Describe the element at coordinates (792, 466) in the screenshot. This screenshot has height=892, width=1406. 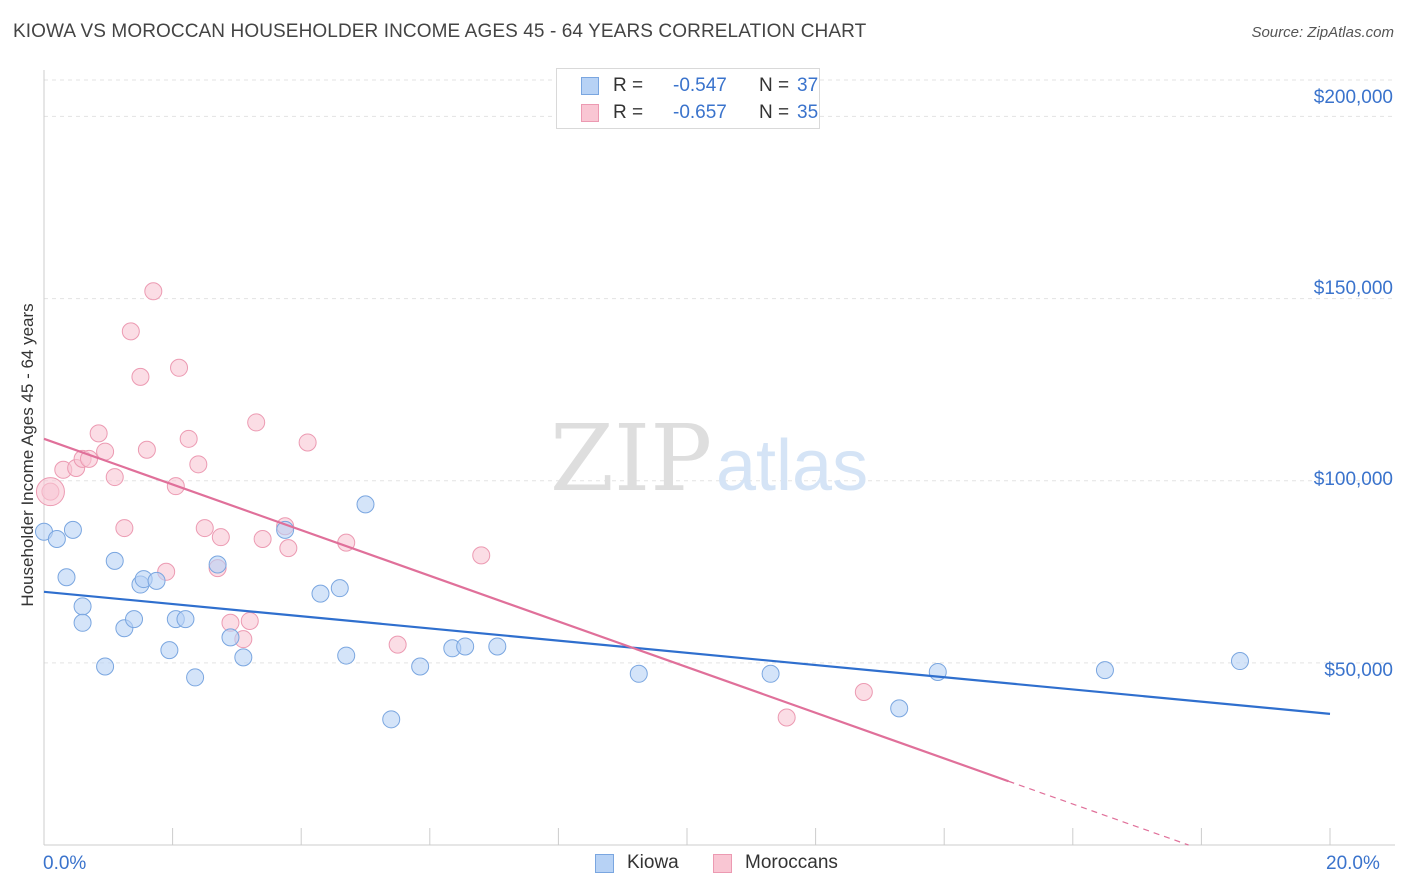
I see `watermark-atlas: atlas` at that location.